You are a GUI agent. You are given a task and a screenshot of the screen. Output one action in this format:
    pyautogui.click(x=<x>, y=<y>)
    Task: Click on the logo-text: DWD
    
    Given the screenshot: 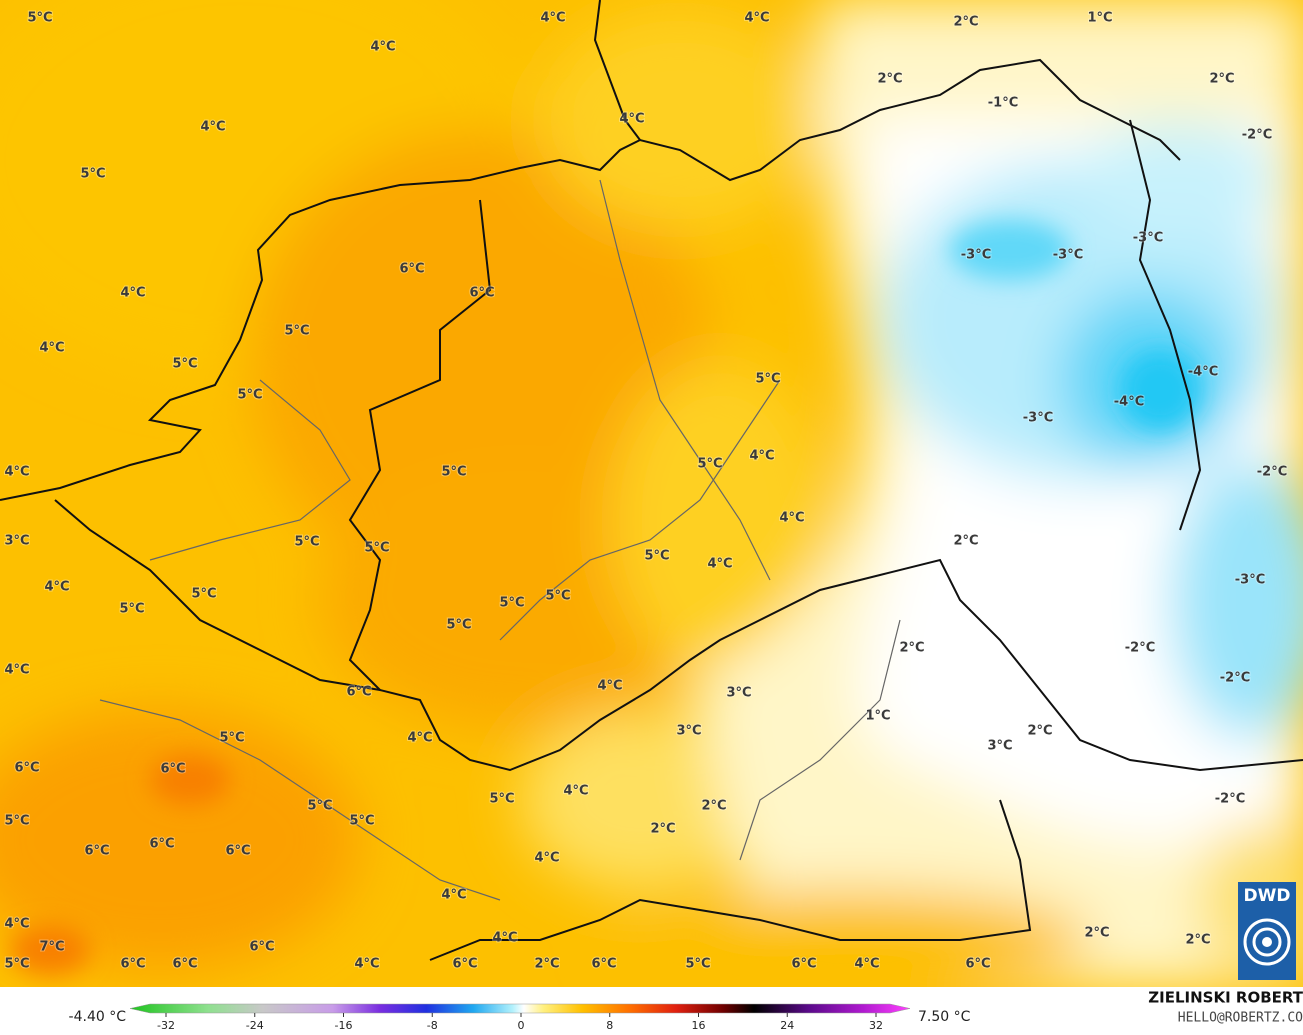 What is the action you would take?
    pyautogui.click(x=1267, y=896)
    